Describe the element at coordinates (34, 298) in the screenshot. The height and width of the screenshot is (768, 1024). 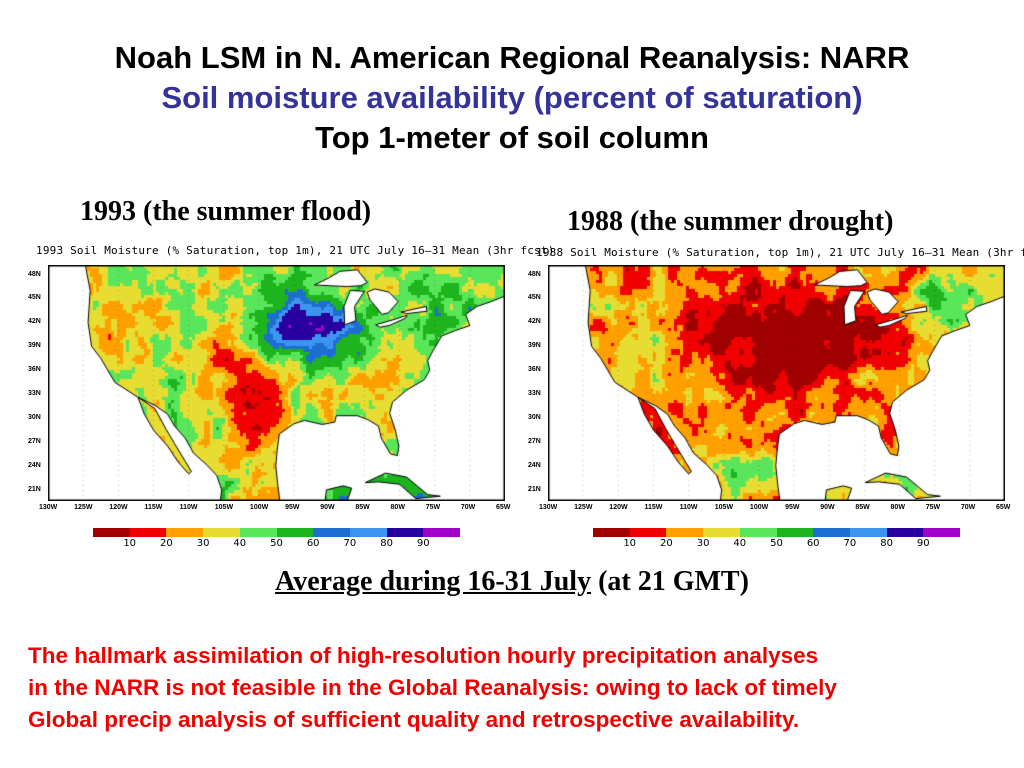
I see `lat-tick-label: 45N` at that location.